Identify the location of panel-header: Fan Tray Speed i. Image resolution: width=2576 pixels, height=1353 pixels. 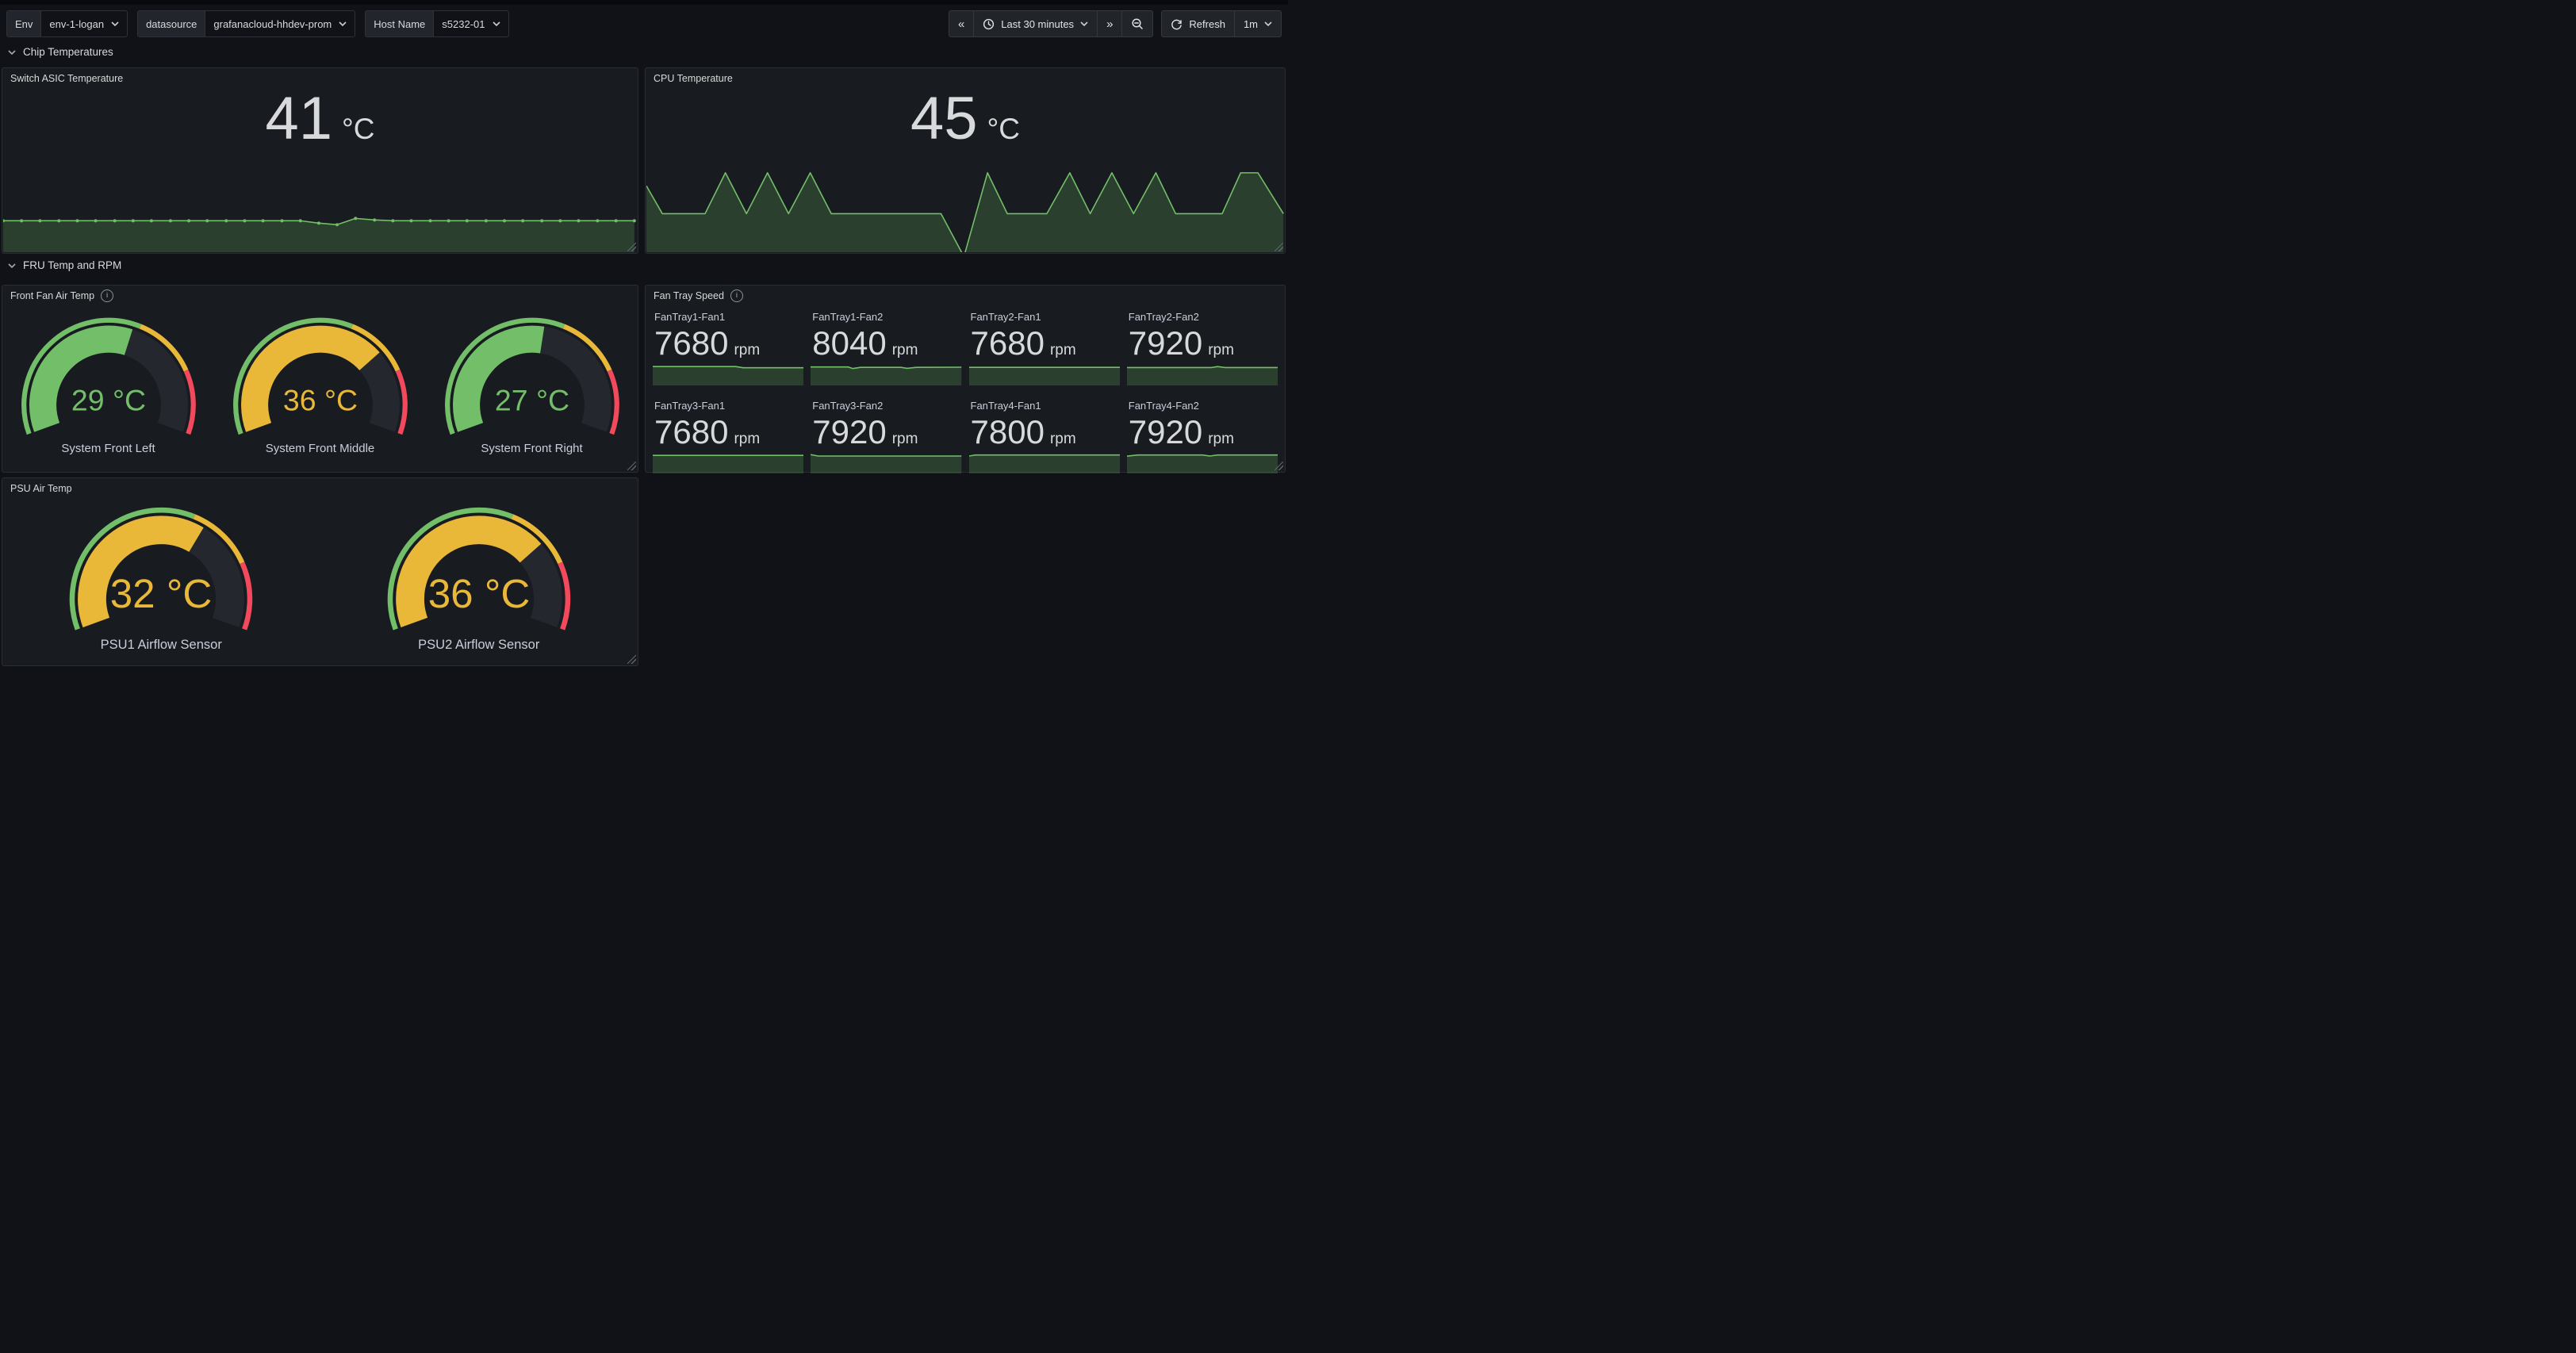
(965, 296).